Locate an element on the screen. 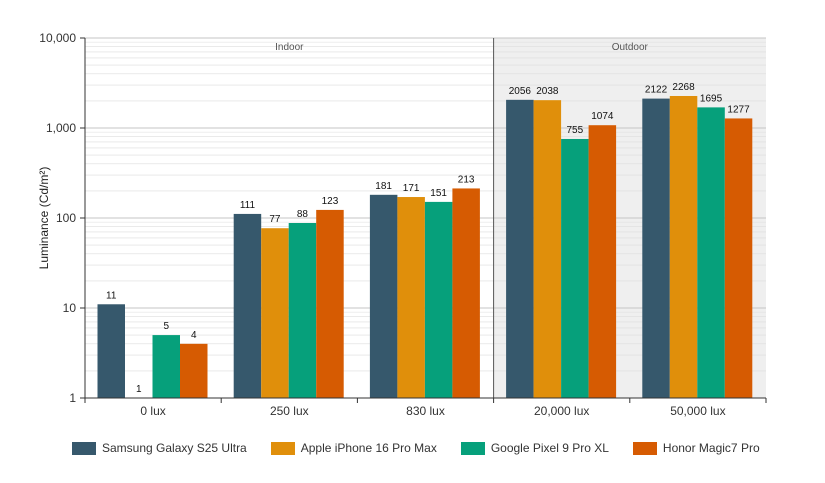  bar-value-label: 1 is located at coordinates (139, 389).